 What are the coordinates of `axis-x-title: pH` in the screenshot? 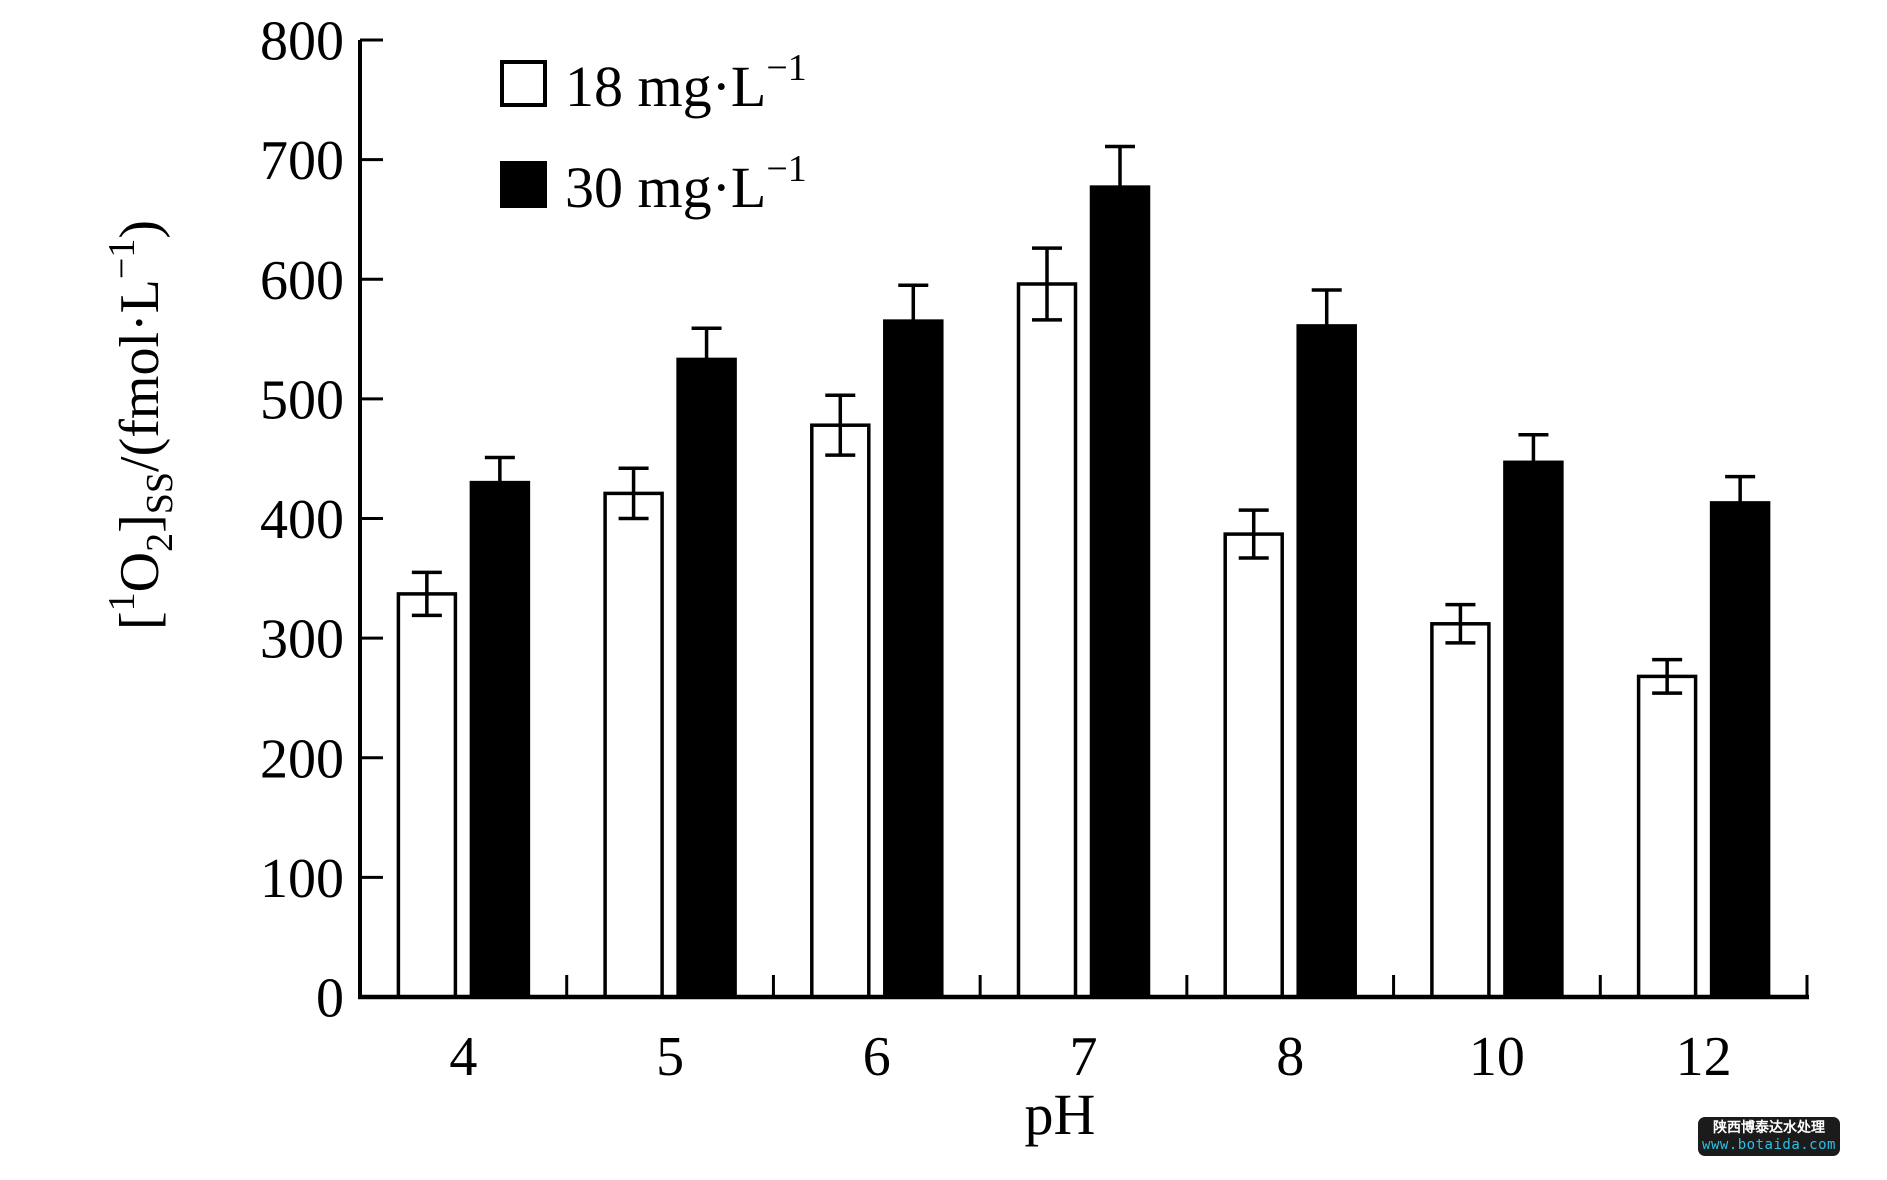 It's located at (1060, 1114).